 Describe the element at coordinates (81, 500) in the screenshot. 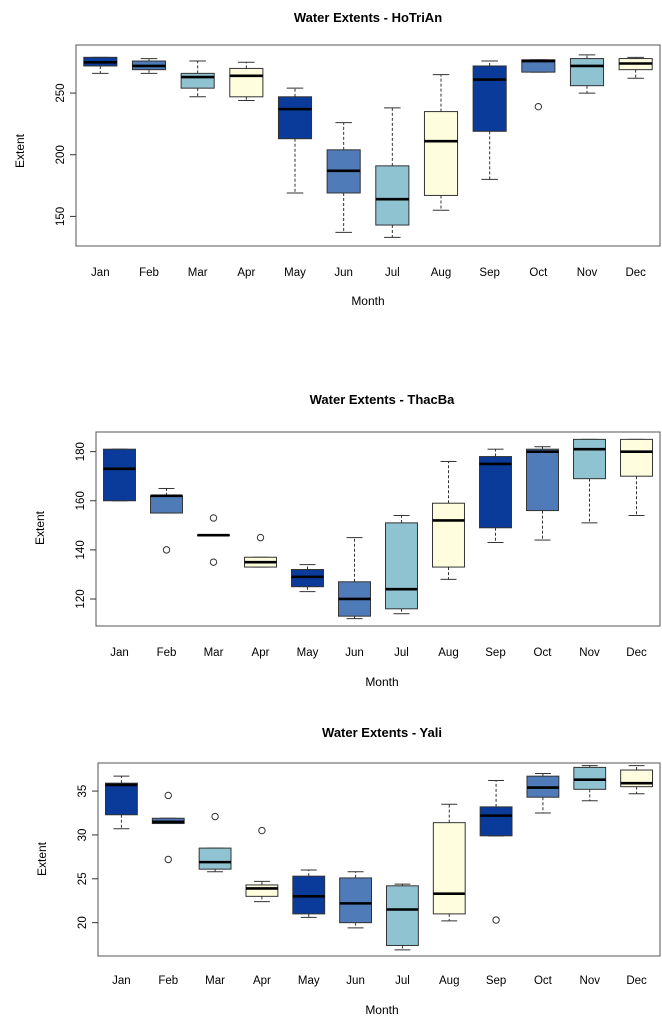

I see `y-tick-label: 160` at that location.